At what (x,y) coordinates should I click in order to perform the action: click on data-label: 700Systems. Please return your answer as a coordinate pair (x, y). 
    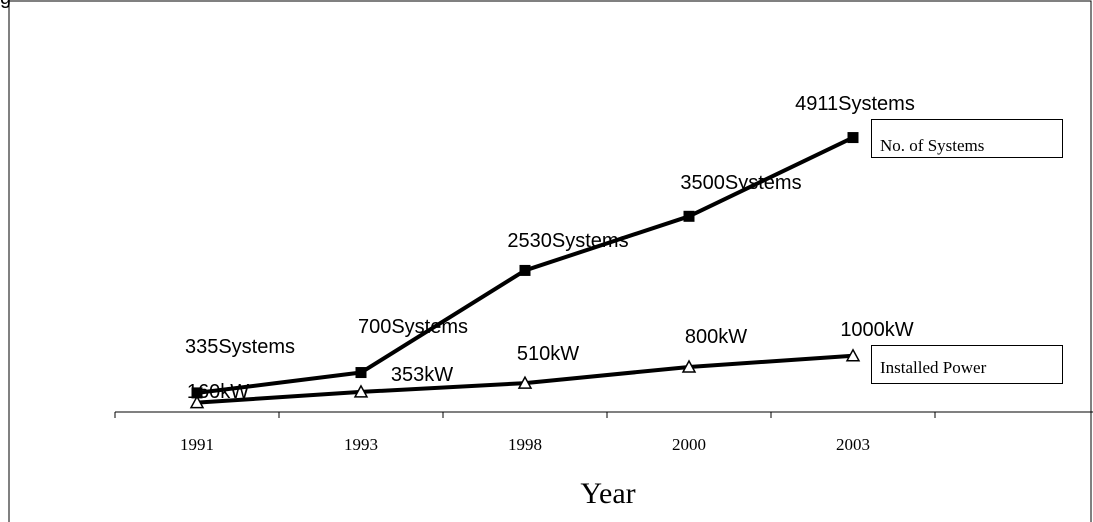
    Looking at the image, I should click on (413, 327).